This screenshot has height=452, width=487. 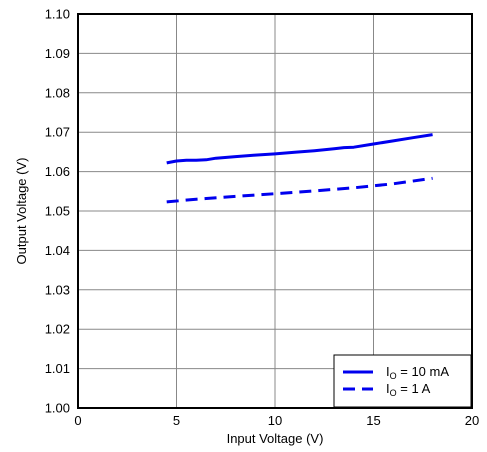 What do you see at coordinates (57, 92) in the screenshot?
I see `y-tick-label: 1.08` at bounding box center [57, 92].